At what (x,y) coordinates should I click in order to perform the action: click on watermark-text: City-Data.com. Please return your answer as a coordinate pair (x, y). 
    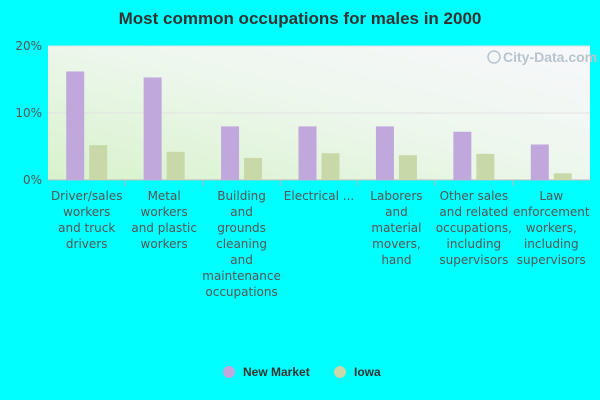
    Looking at the image, I should click on (550, 57).